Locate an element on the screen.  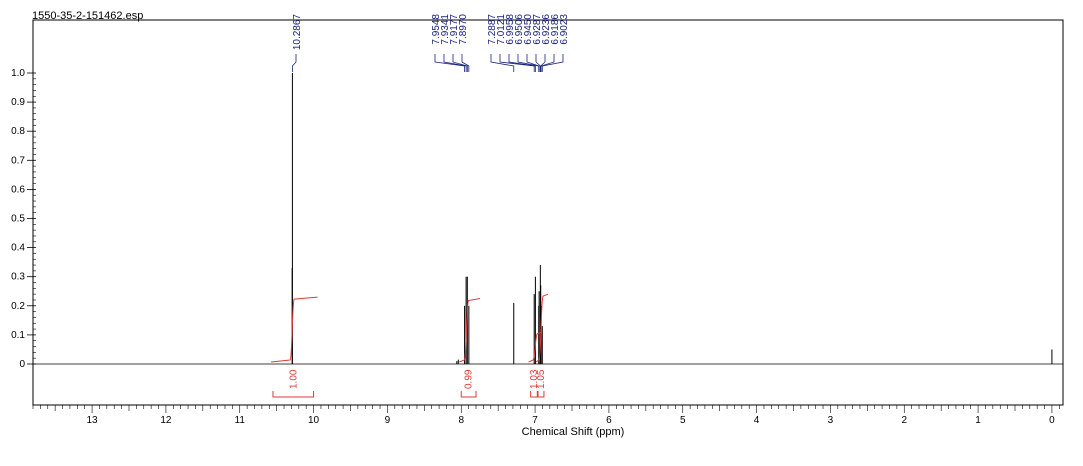
peak-shift-label: 6.9506 is located at coordinates (519, 29).